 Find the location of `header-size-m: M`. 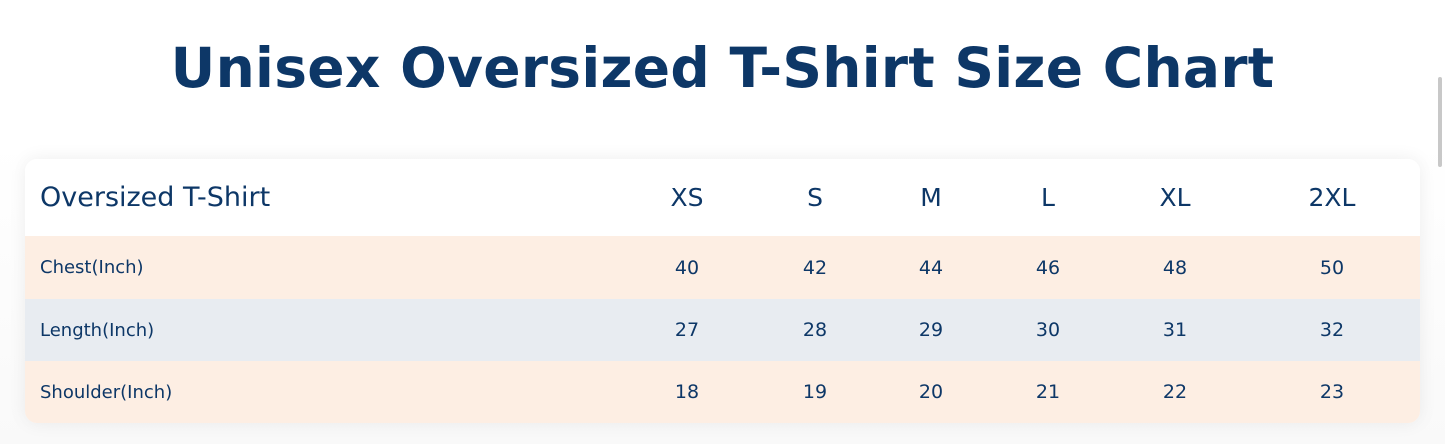

header-size-m: M is located at coordinates (931, 197).